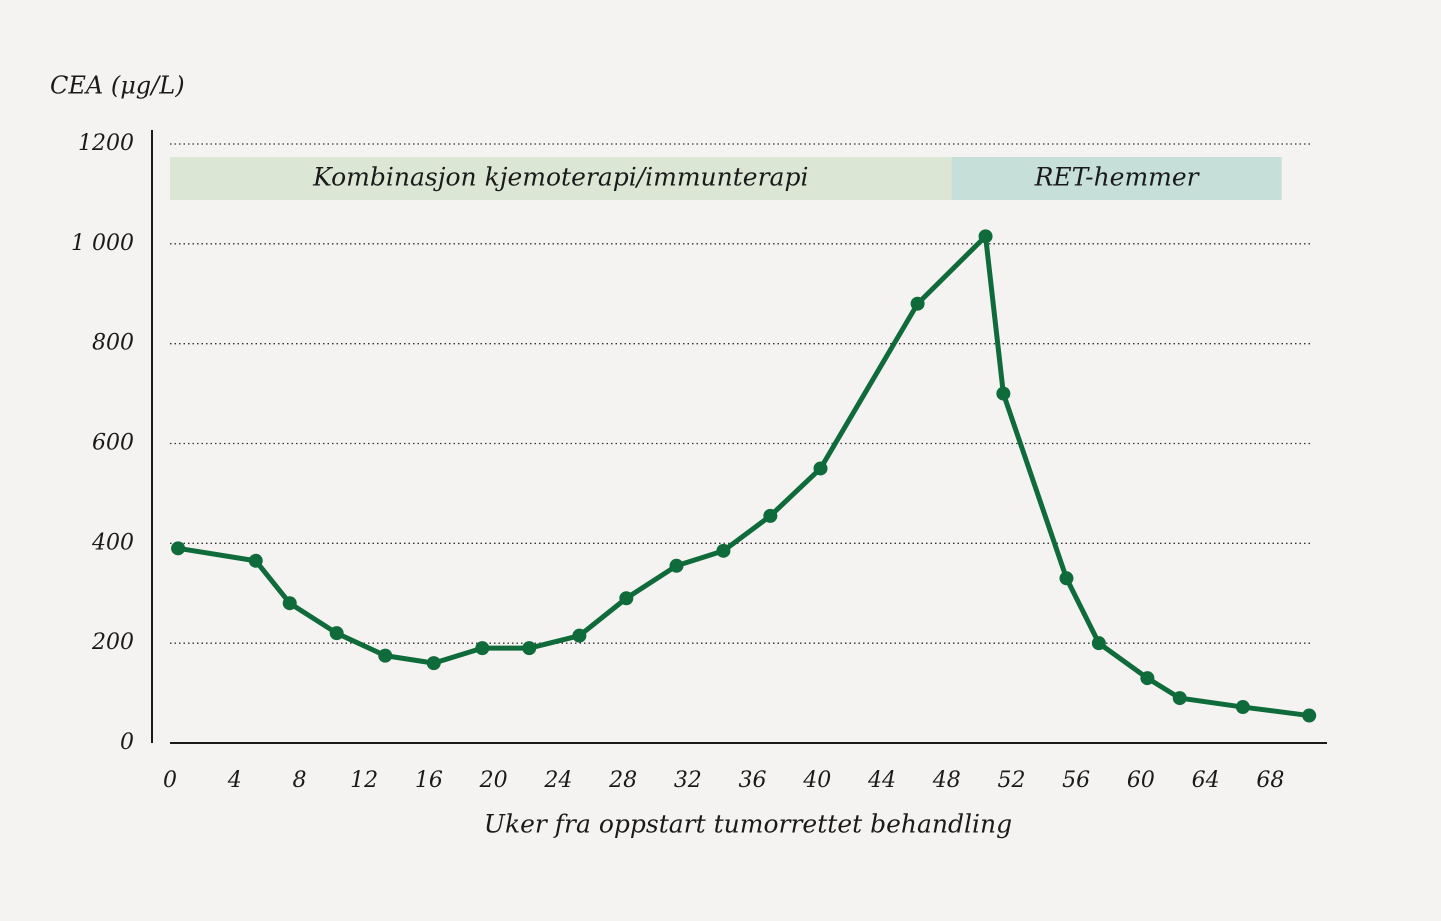  Describe the element at coordinates (429, 780) in the screenshot. I see `x-tick-label: 16` at that location.